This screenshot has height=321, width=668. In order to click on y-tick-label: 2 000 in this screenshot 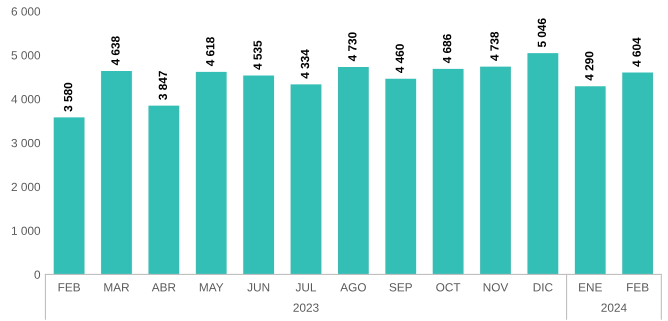, I will do `click(26, 187)`.